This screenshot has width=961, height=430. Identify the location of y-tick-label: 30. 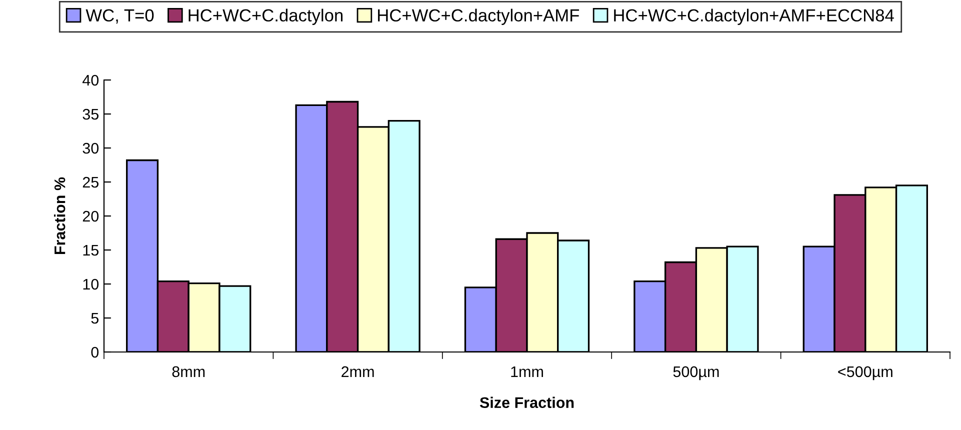
(90, 148).